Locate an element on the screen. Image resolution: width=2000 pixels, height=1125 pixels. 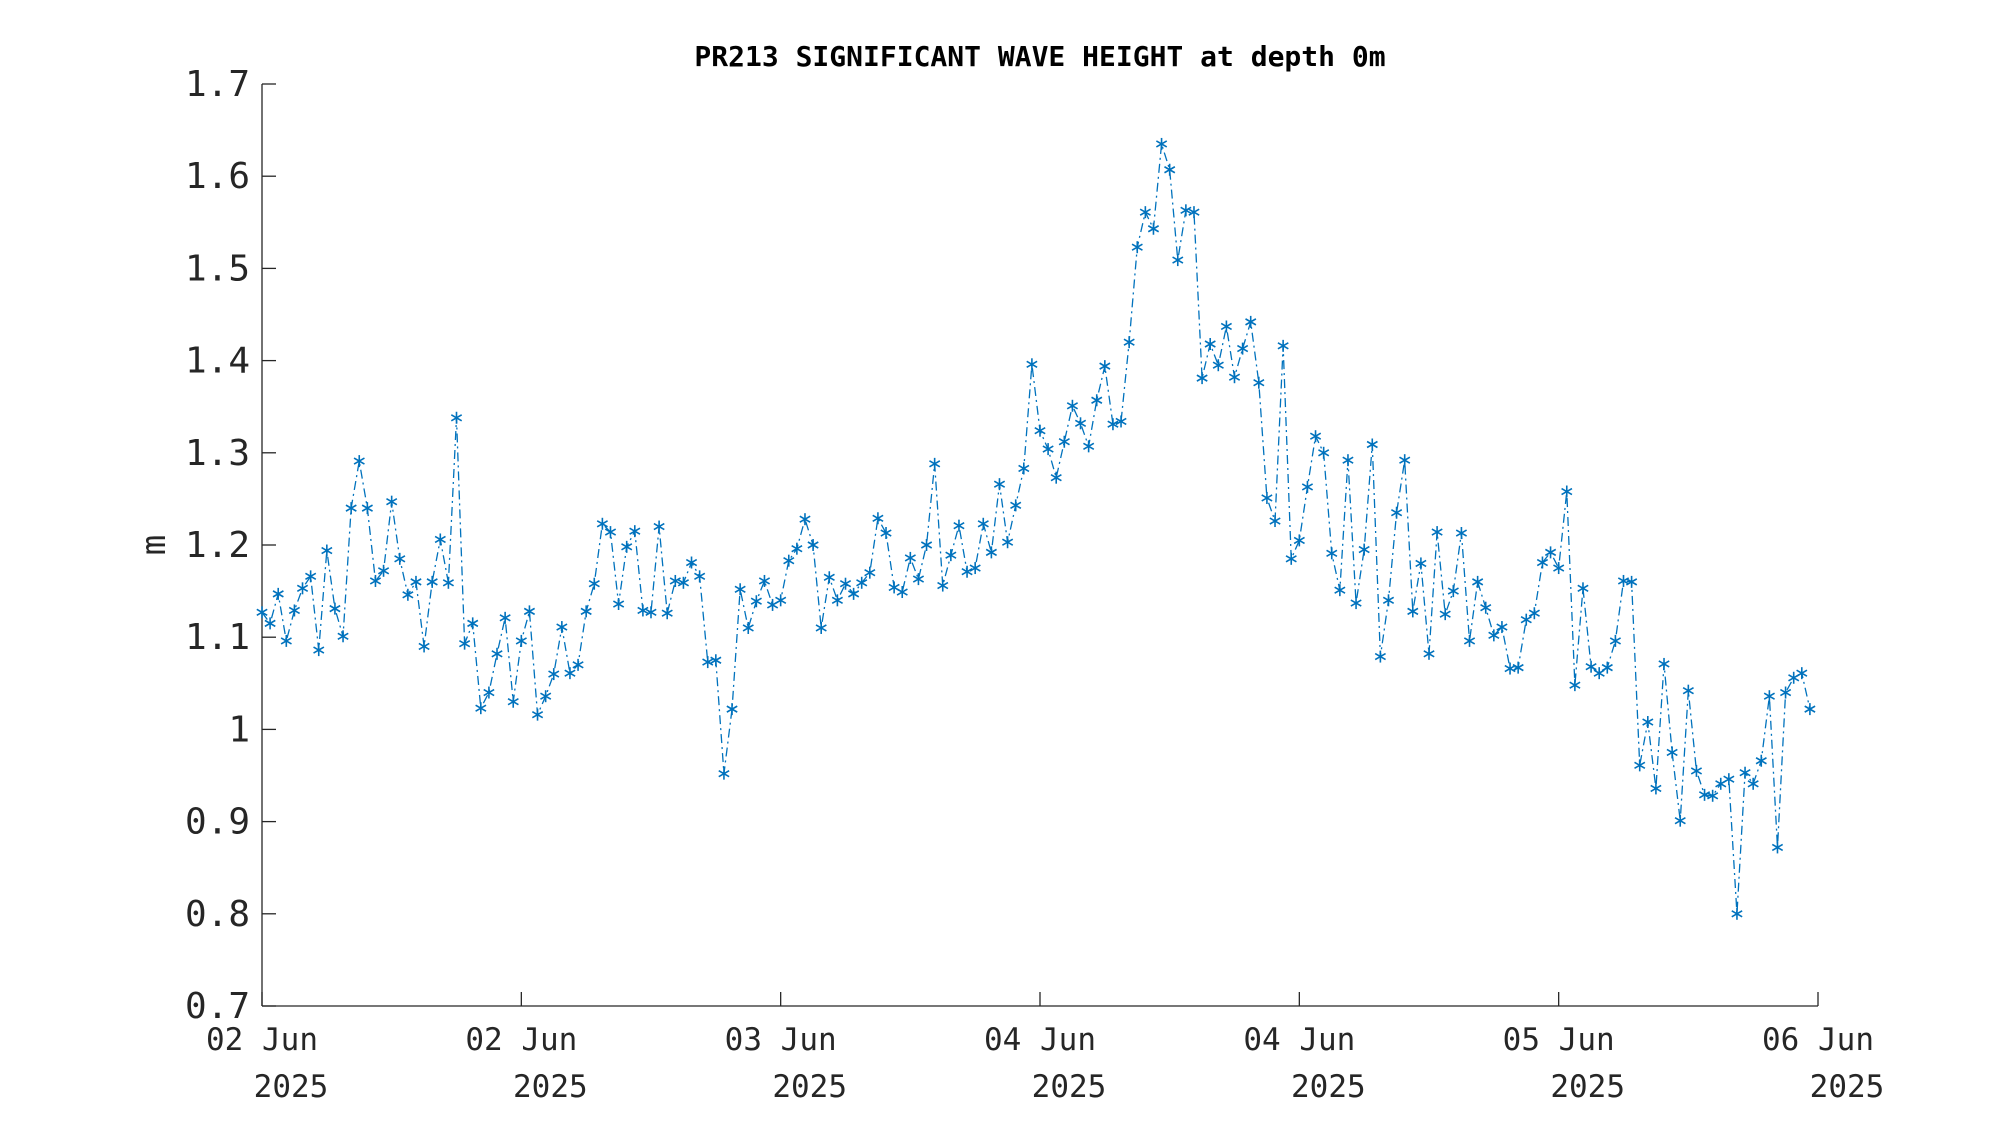
y-tick-label: 0.9 is located at coordinates (217, 822).